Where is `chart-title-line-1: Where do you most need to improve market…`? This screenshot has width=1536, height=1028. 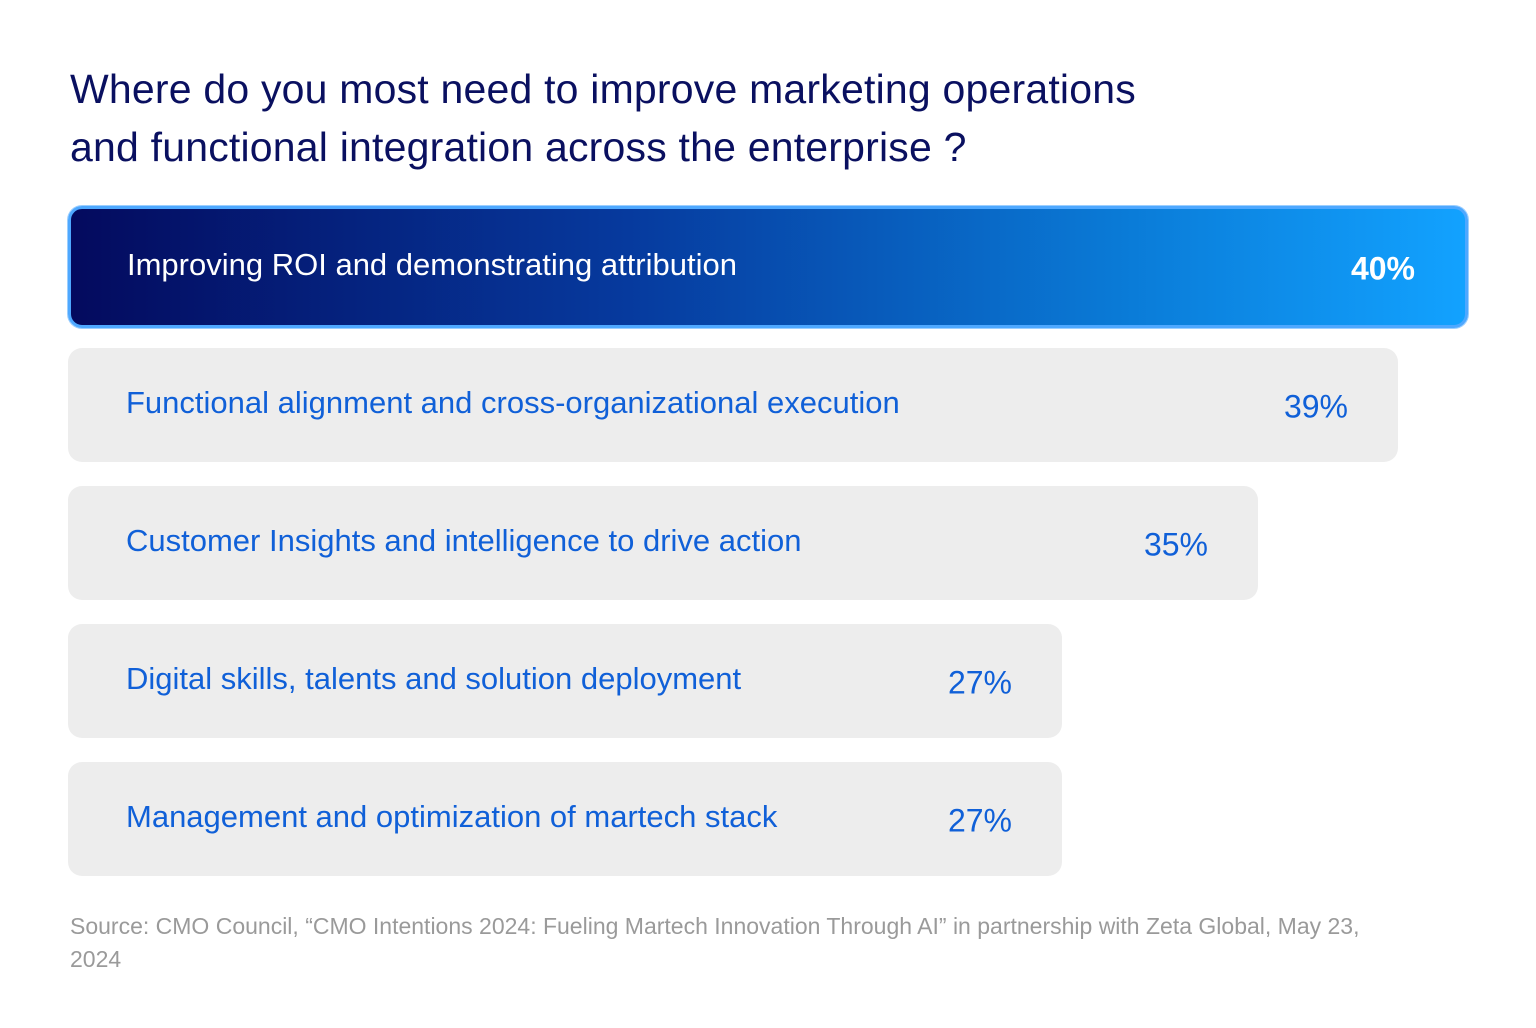
chart-title-line-1: Where do you most need to improve market… is located at coordinates (603, 89).